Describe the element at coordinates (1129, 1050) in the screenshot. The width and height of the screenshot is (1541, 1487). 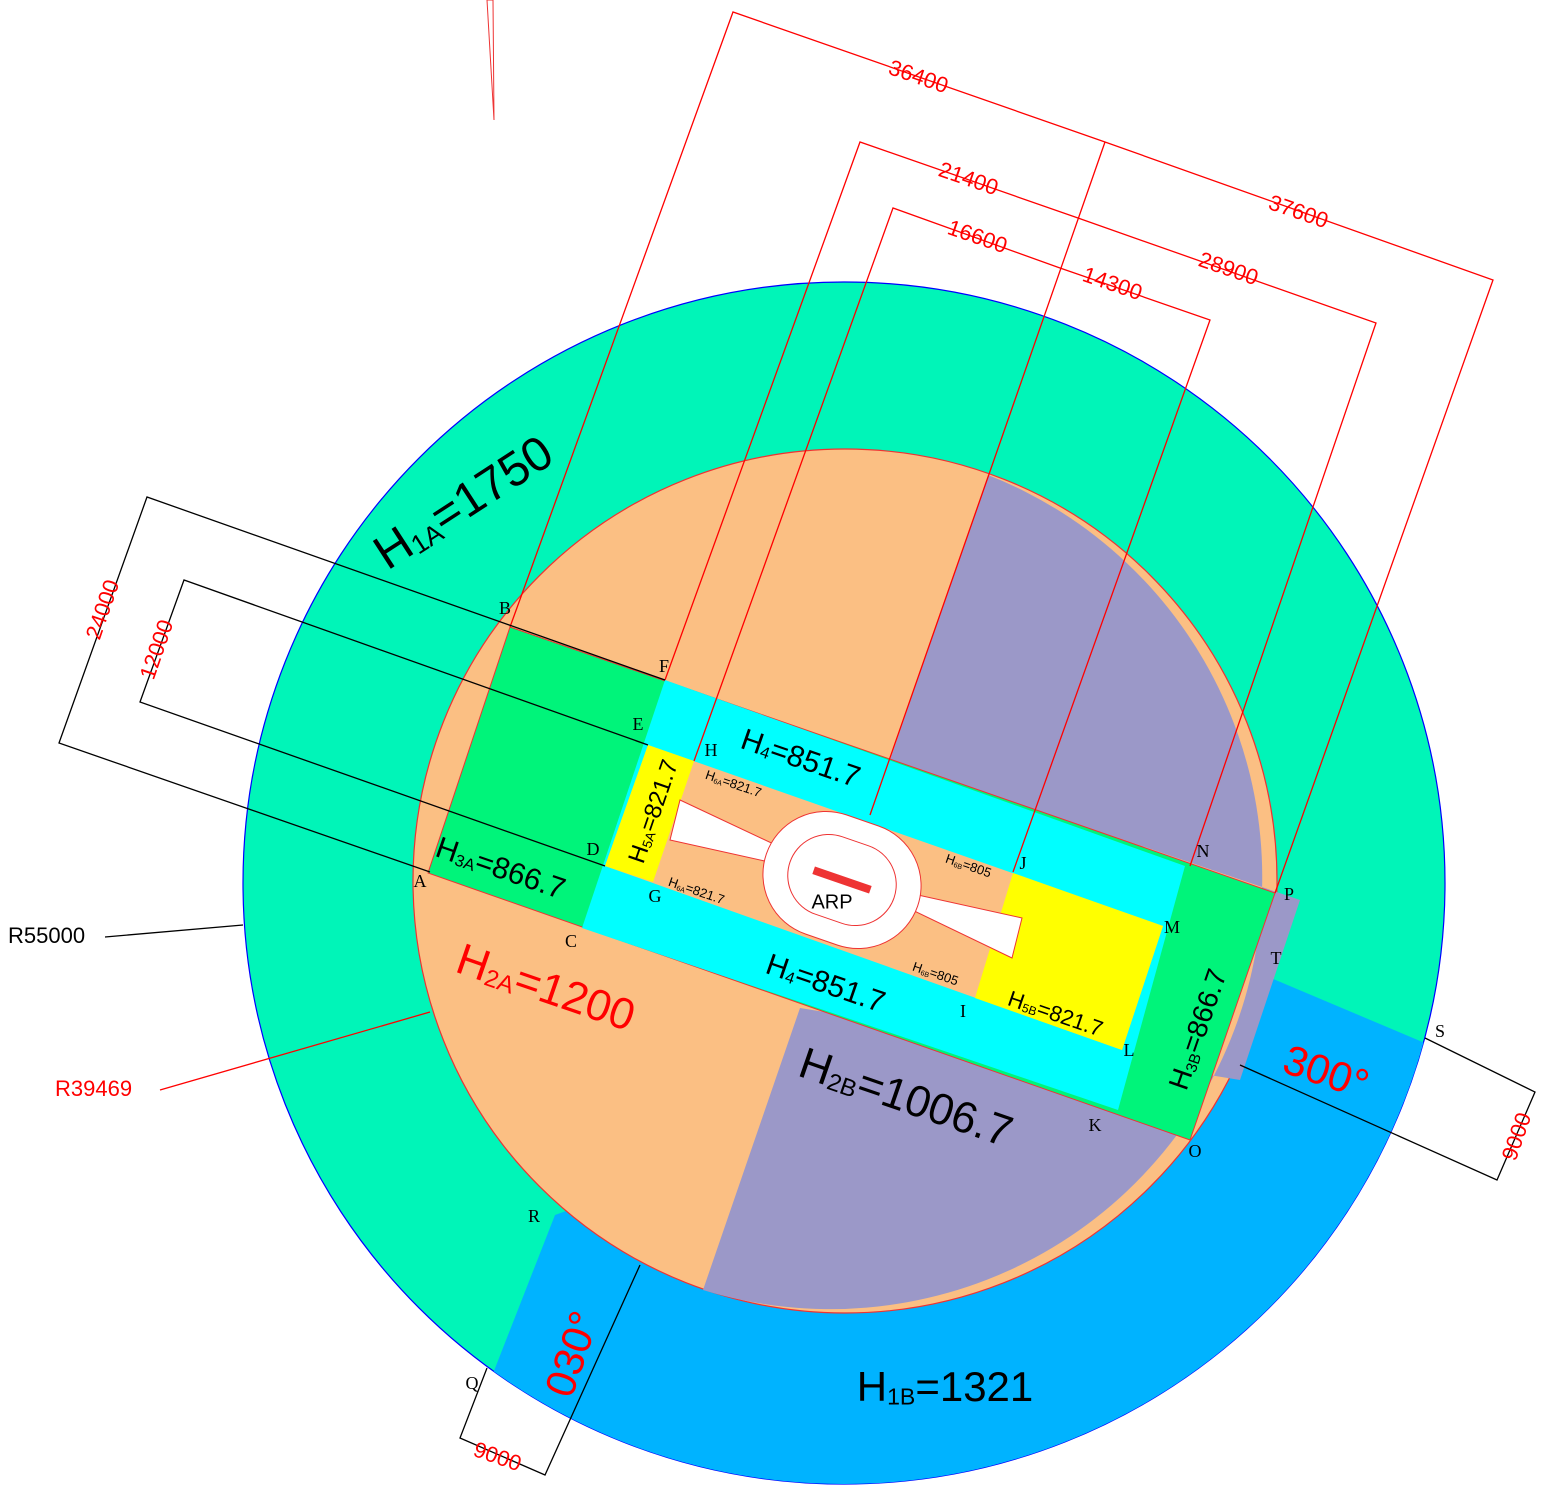
I see `point-label: L` at that location.